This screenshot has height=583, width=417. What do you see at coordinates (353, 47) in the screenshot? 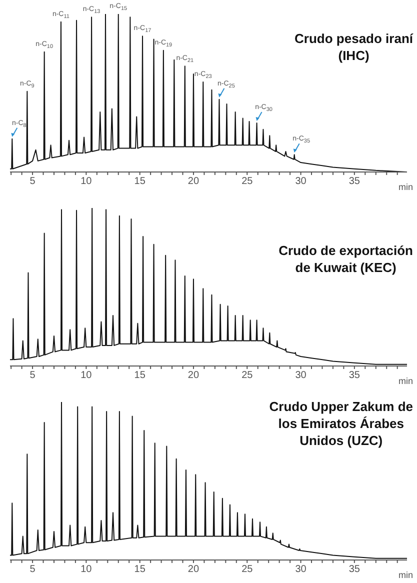
I see `text: Crudo pesado iraní (IHC)` at bounding box center [353, 47].